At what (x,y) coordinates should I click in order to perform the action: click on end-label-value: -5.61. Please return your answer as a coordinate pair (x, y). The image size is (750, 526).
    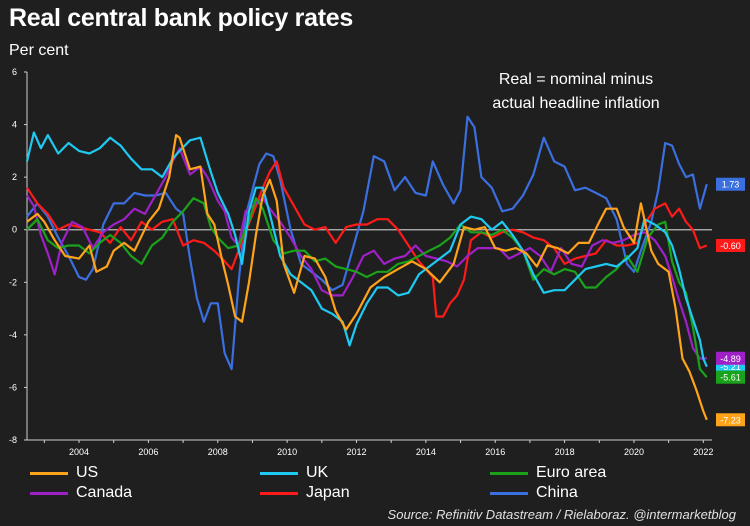
    Looking at the image, I should click on (730, 378).